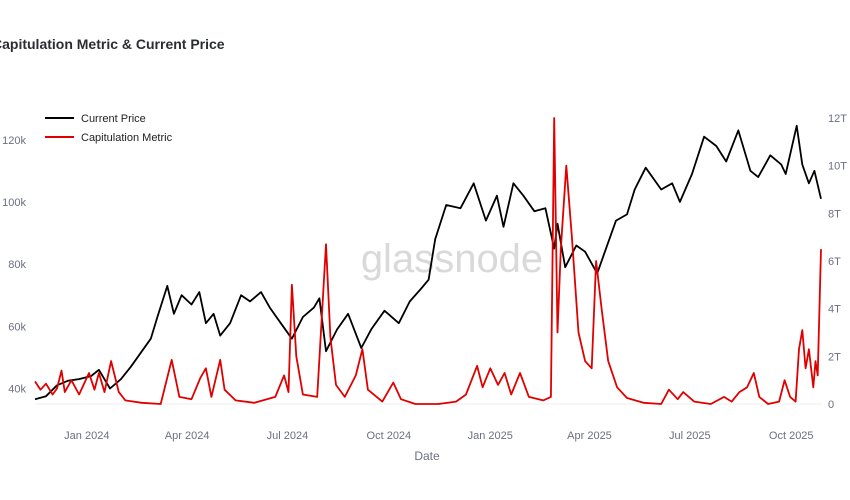  What do you see at coordinates (690, 436) in the screenshot?
I see `x-tick-label: Jul 2025` at bounding box center [690, 436].